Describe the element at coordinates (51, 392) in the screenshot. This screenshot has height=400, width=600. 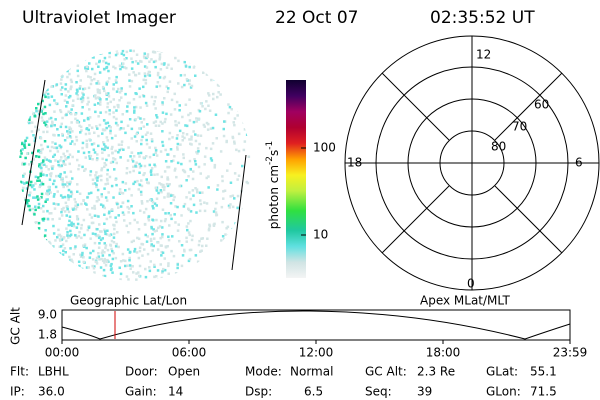
I see `info-value: 36.0` at that location.